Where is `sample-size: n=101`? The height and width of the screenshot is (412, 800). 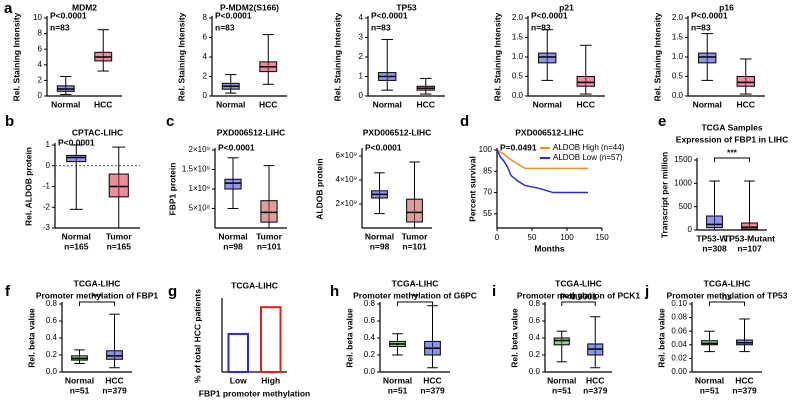
sample-size: n=101 is located at coordinates (269, 246).